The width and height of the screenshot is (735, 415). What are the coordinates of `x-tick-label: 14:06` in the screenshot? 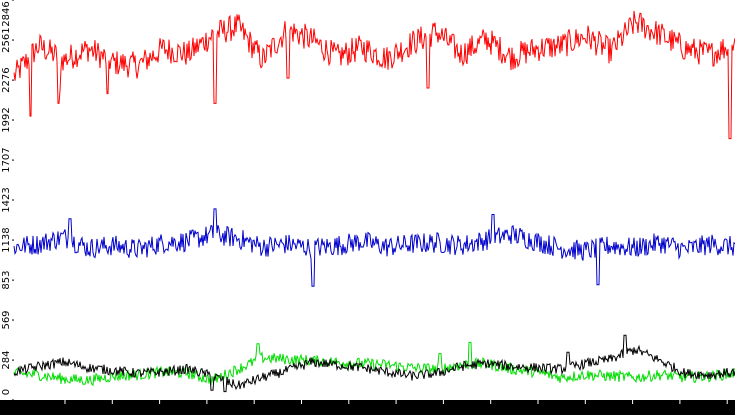 It's located at (301, 409).